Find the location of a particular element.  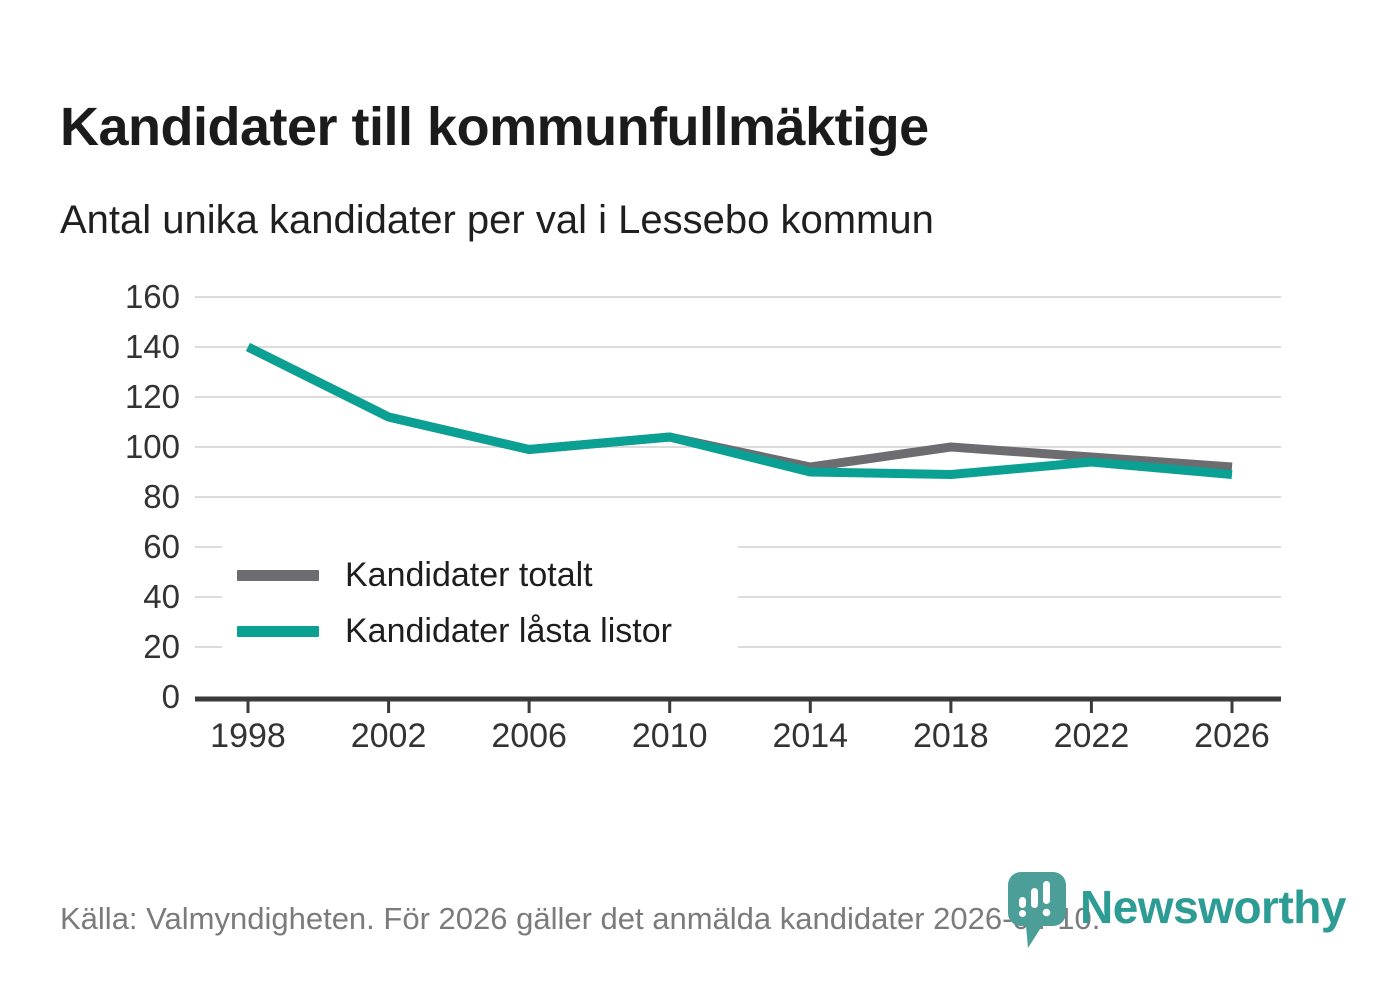

y-tick-label: 0 is located at coordinates (170, 696).